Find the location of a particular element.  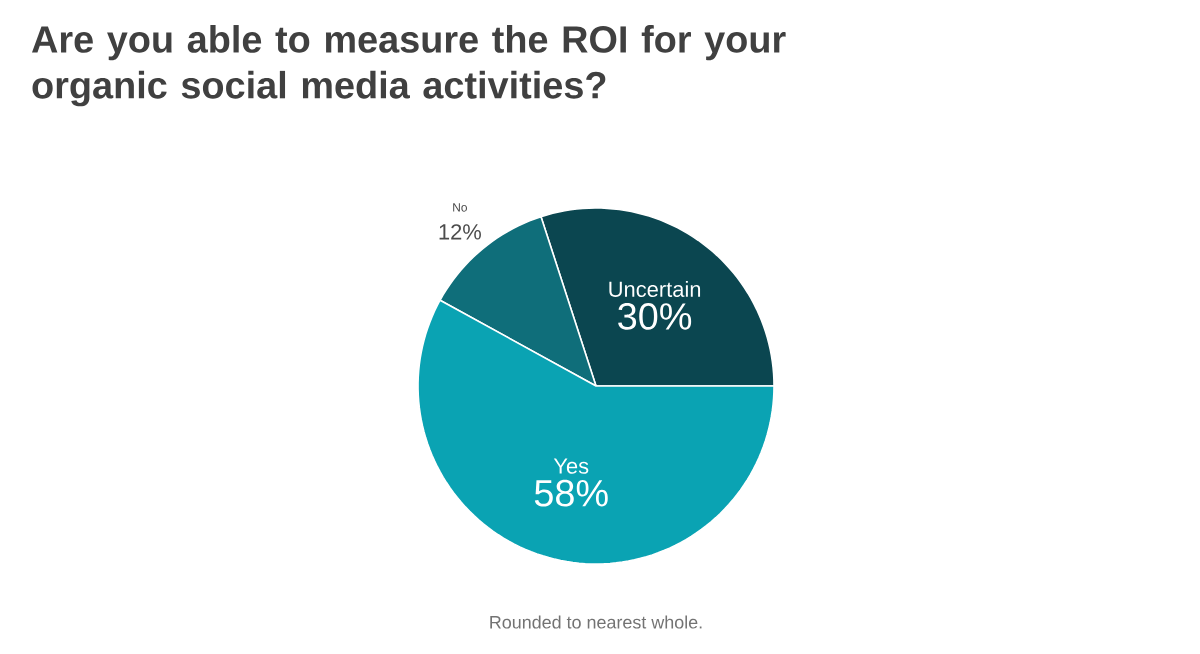

data-label: 30% is located at coordinates (655, 316).